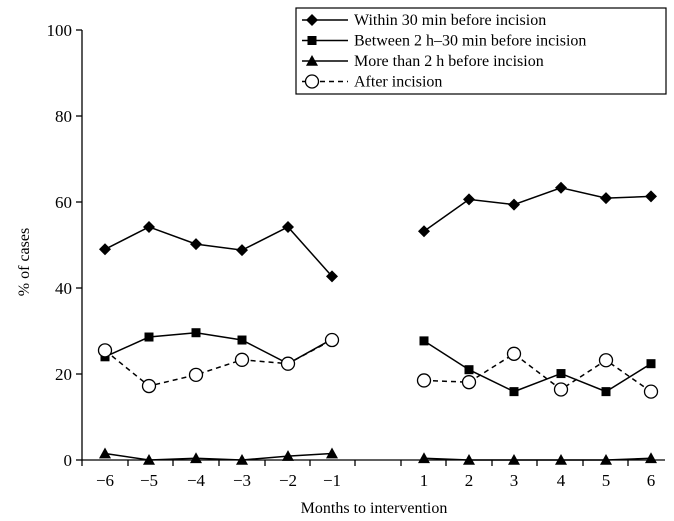 The height and width of the screenshot is (521, 674). Describe the element at coordinates (68, 460) in the screenshot. I see `y-tick-label: 0` at that location.